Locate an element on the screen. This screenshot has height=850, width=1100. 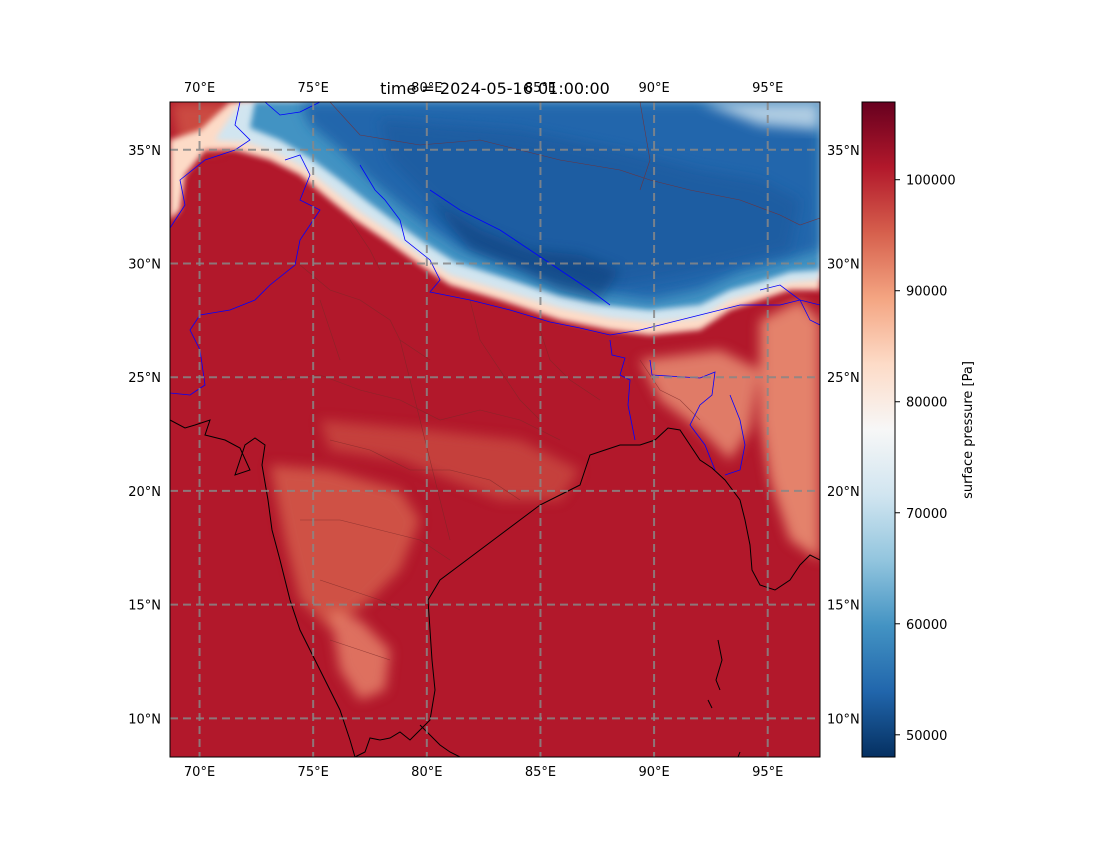
lat-tick-label-left: 30°N is located at coordinates (144, 264).